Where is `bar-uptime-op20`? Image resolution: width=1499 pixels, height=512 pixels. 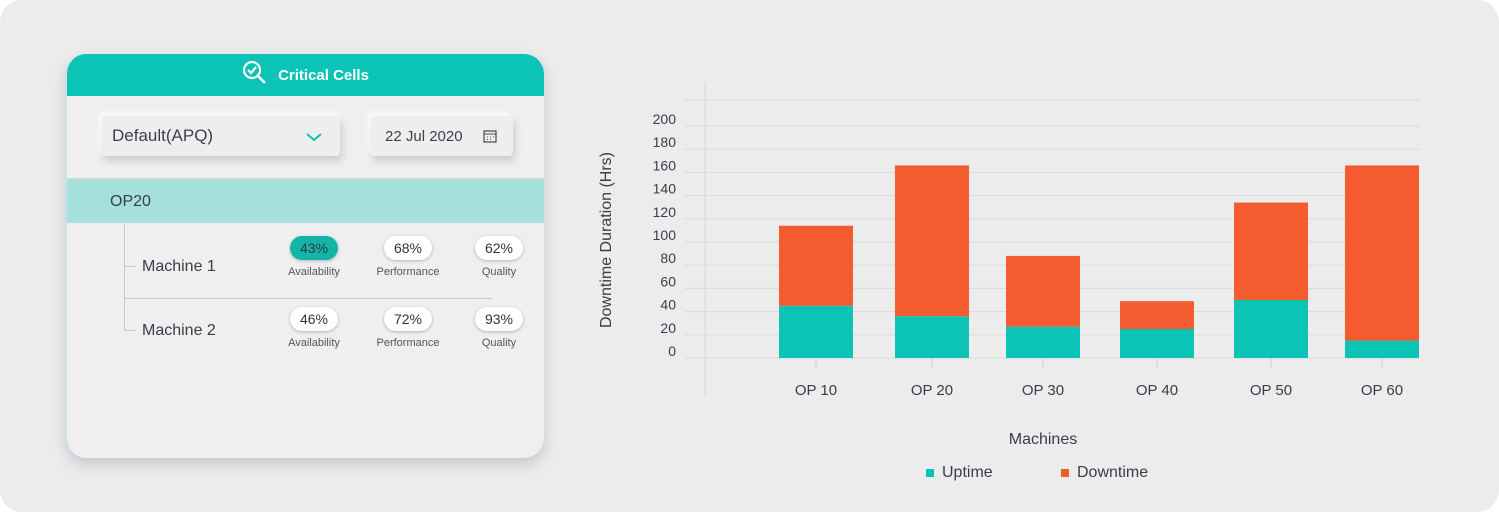
bar-uptime-op20 is located at coordinates (932, 337).